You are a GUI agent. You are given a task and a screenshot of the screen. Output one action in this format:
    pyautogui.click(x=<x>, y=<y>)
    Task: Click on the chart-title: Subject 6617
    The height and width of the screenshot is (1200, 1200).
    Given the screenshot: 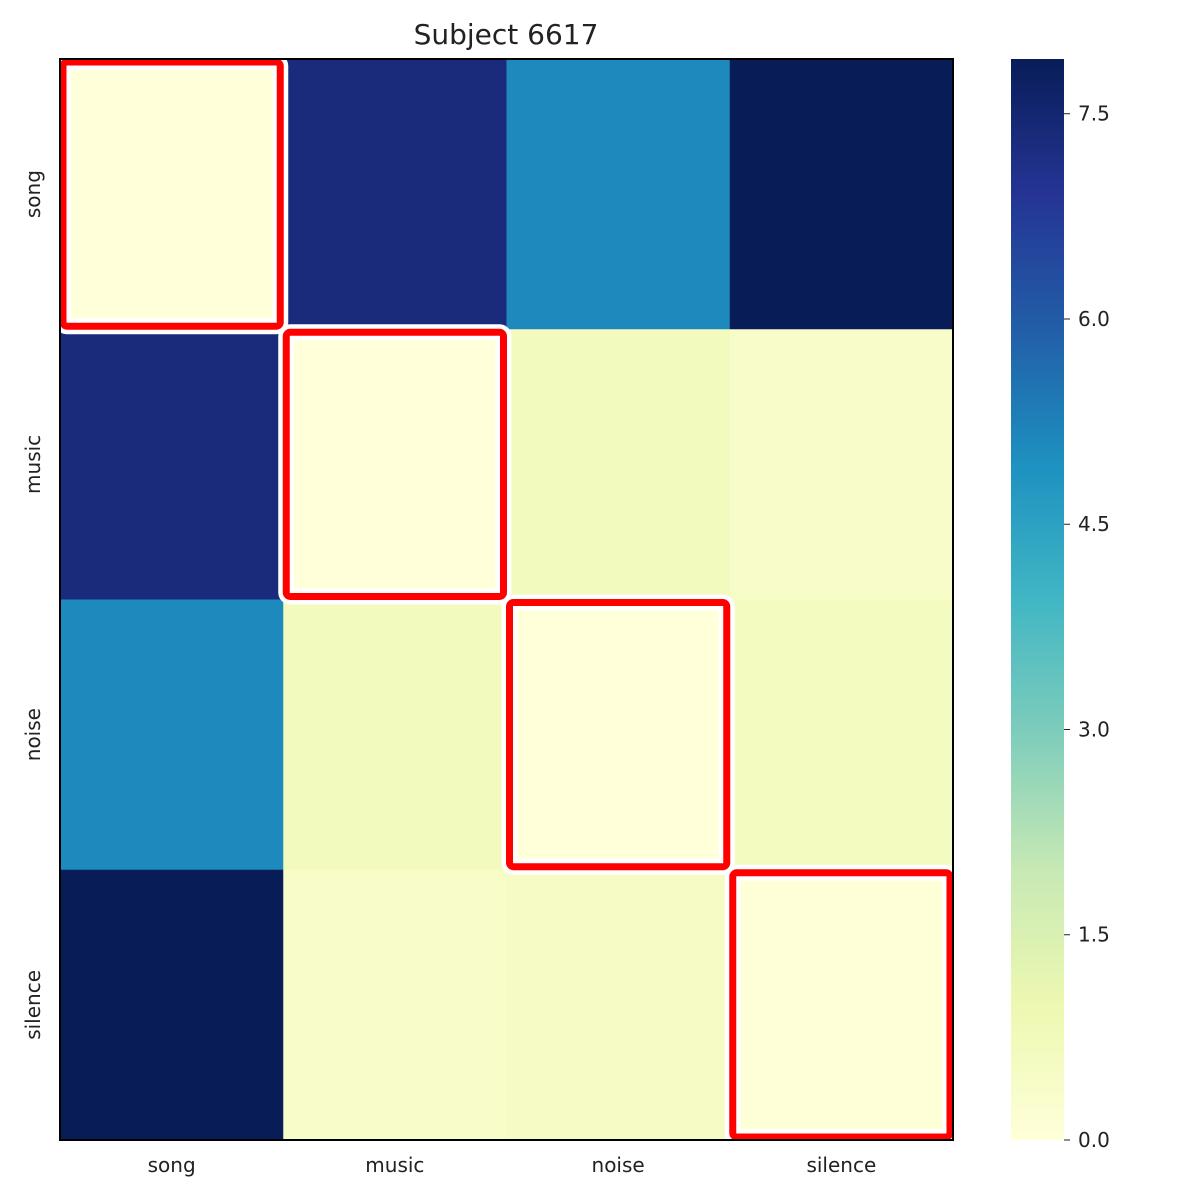 What is the action you would take?
    pyautogui.click(x=506, y=34)
    